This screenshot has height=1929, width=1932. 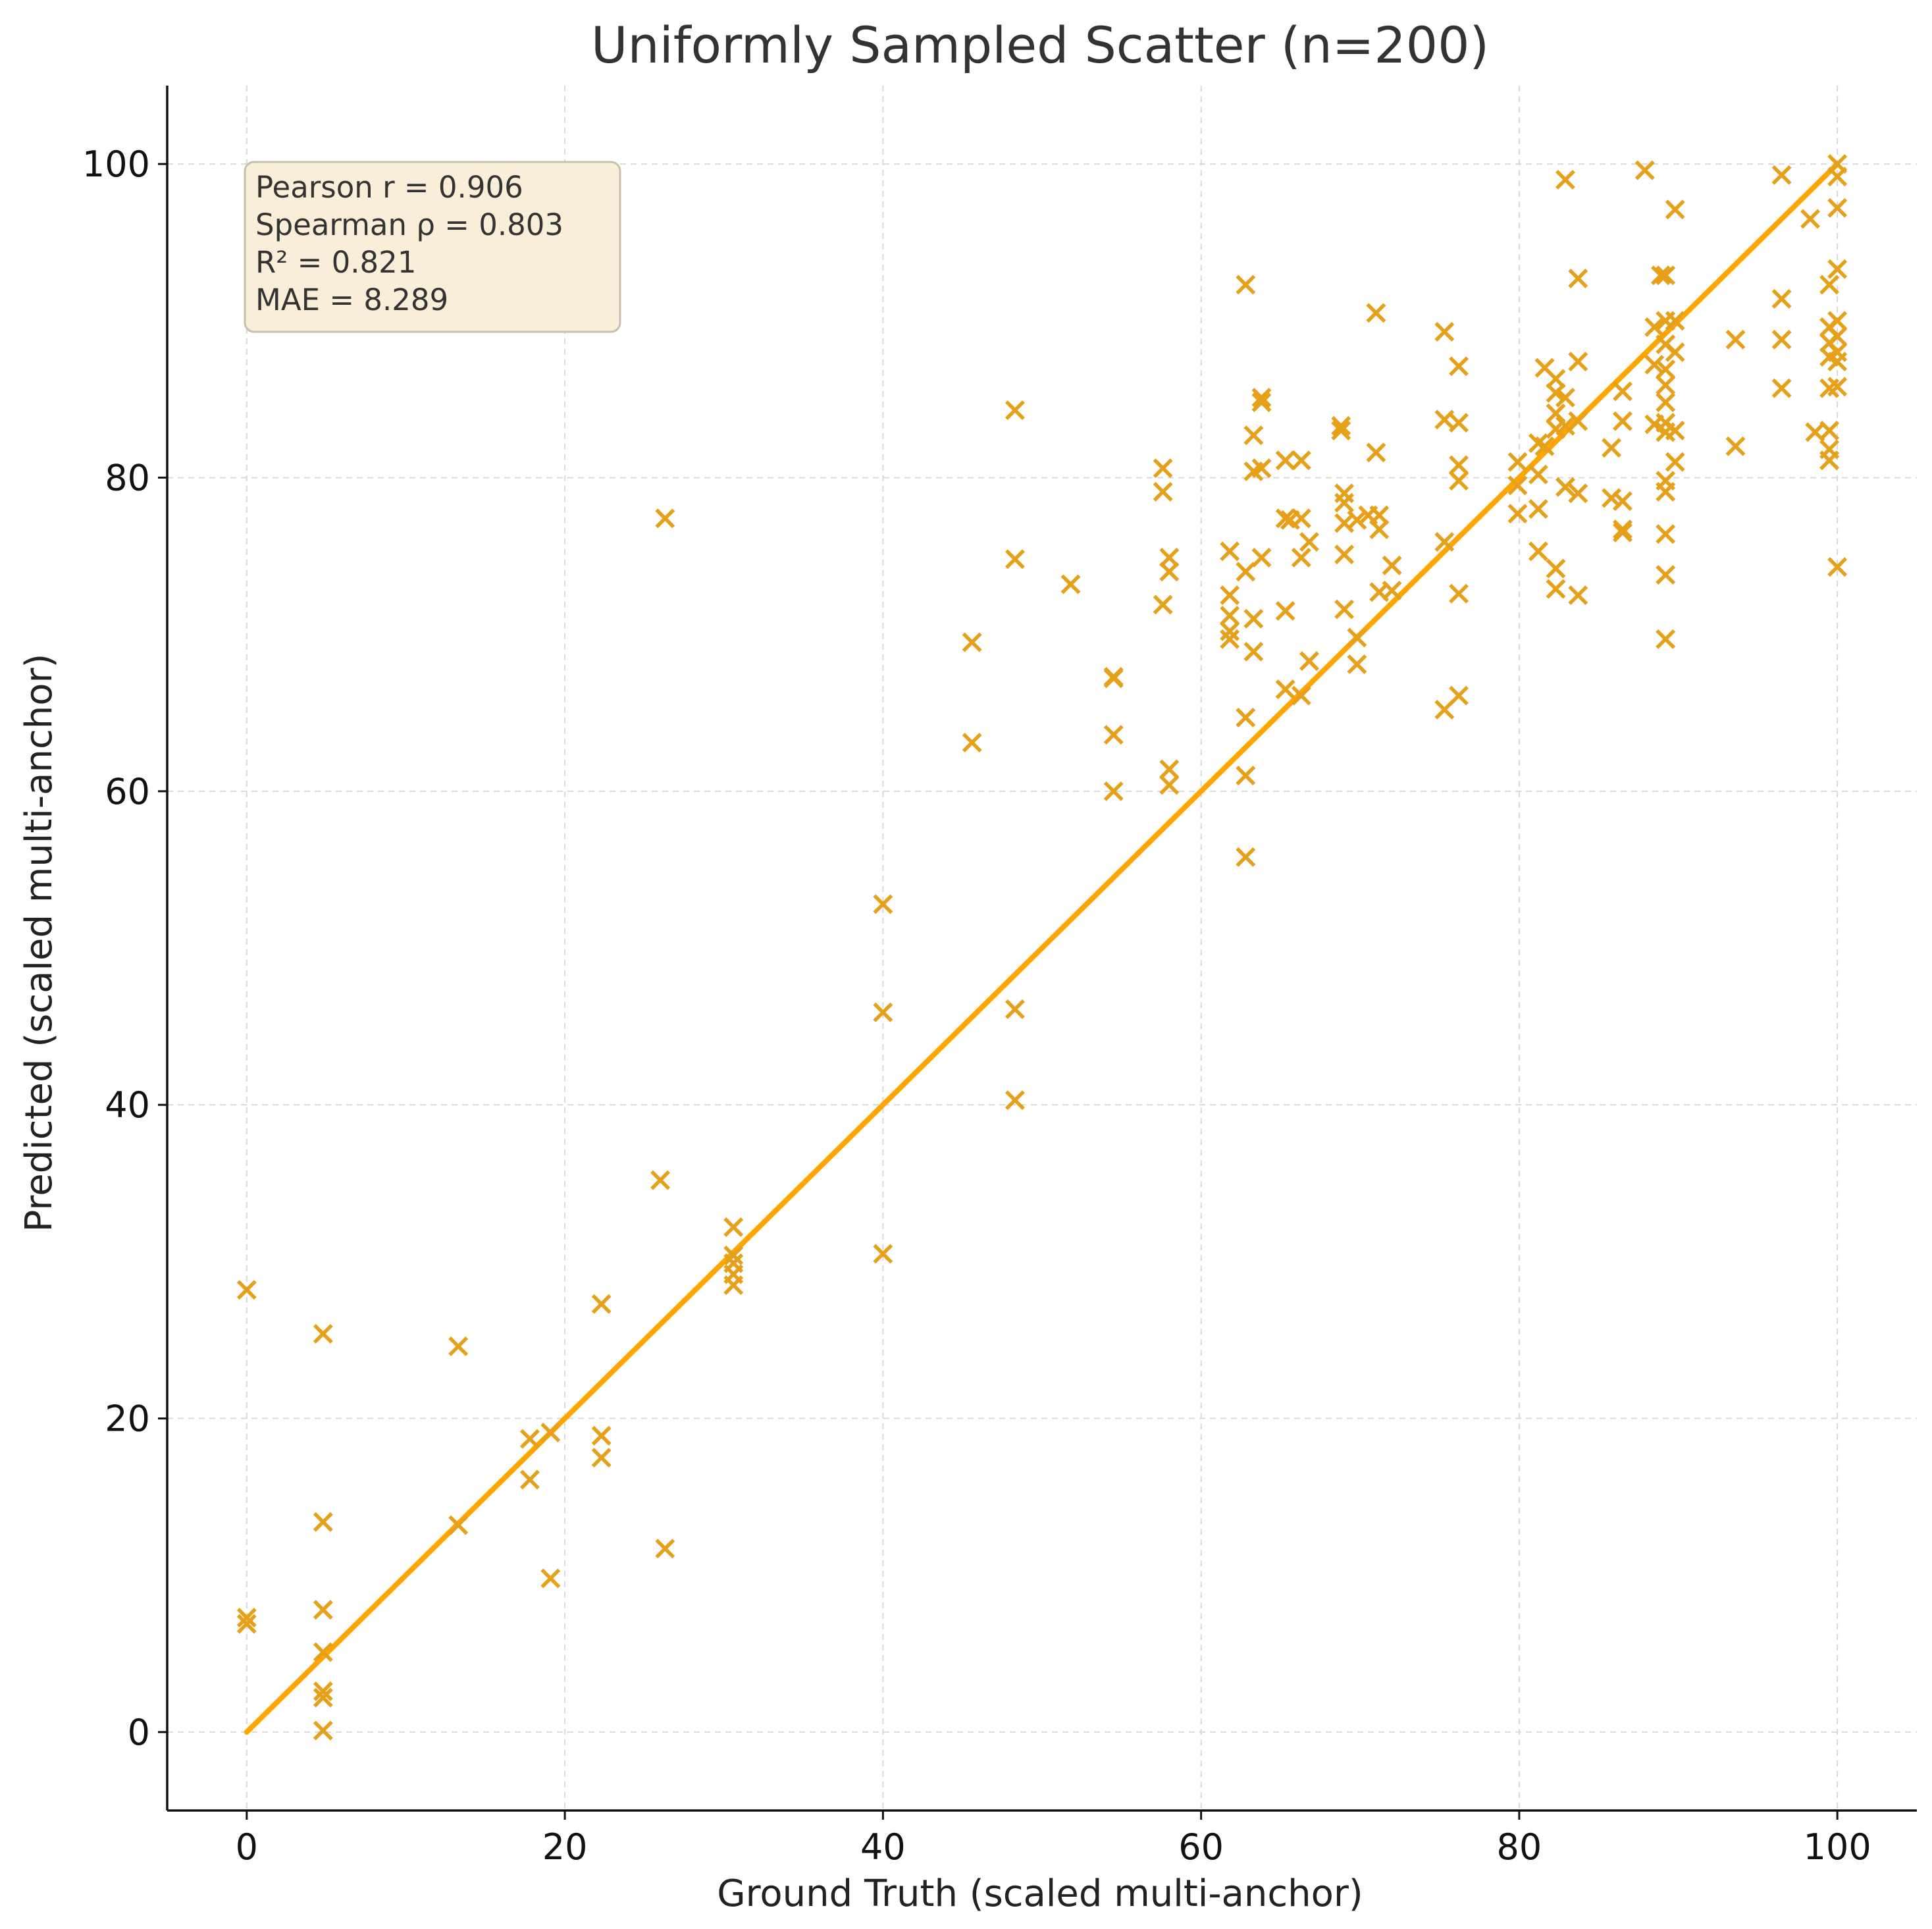 I want to click on stats-pearson: Pearson r = 0.906, so click(x=389, y=188).